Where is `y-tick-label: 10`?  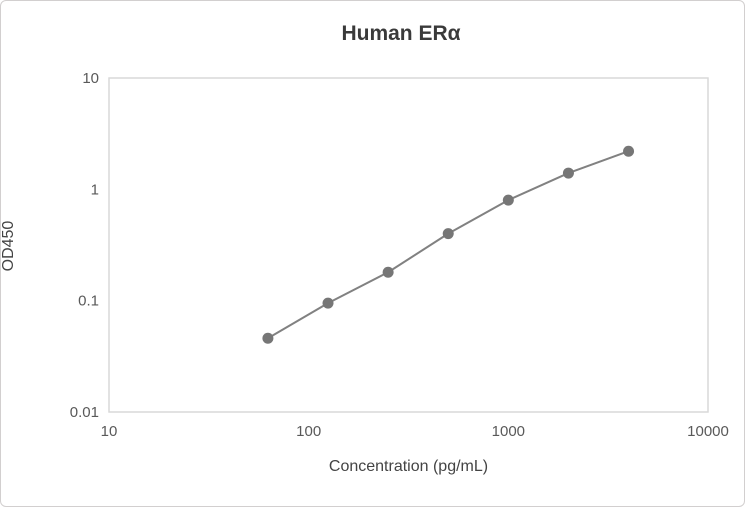
y-tick-label: 10 is located at coordinates (90, 78).